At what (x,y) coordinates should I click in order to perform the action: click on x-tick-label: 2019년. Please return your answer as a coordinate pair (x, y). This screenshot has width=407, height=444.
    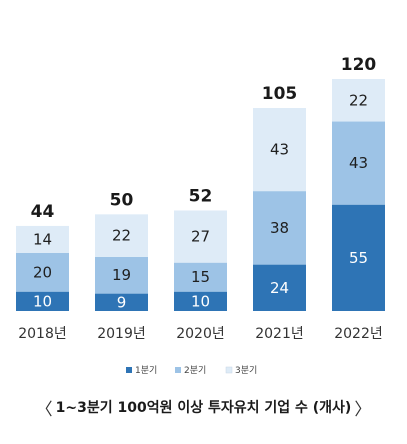
    Looking at the image, I should click on (121, 334).